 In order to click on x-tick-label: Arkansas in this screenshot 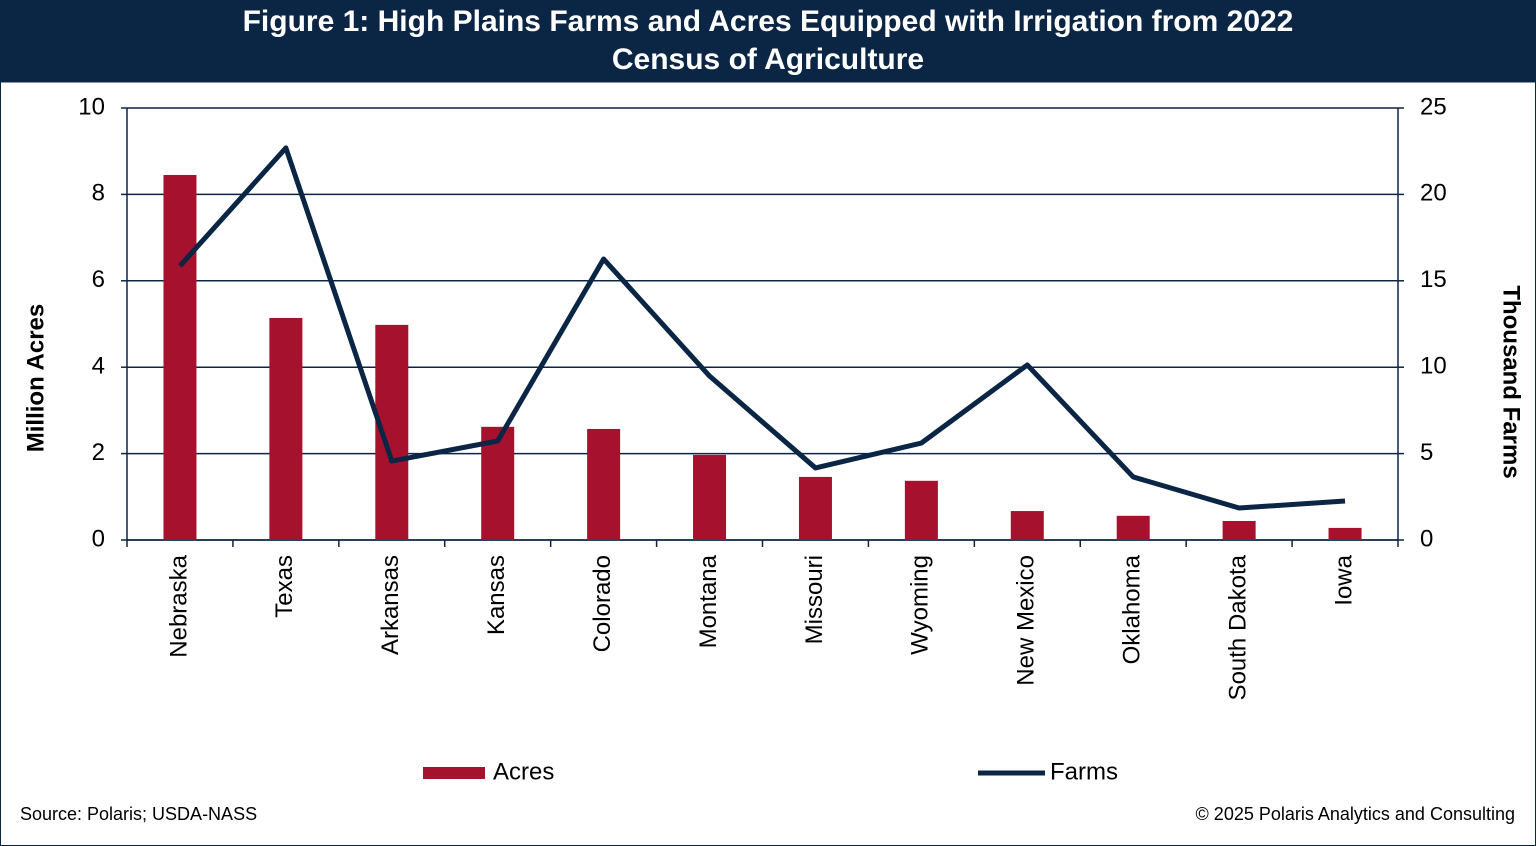, I will do `click(390, 605)`.